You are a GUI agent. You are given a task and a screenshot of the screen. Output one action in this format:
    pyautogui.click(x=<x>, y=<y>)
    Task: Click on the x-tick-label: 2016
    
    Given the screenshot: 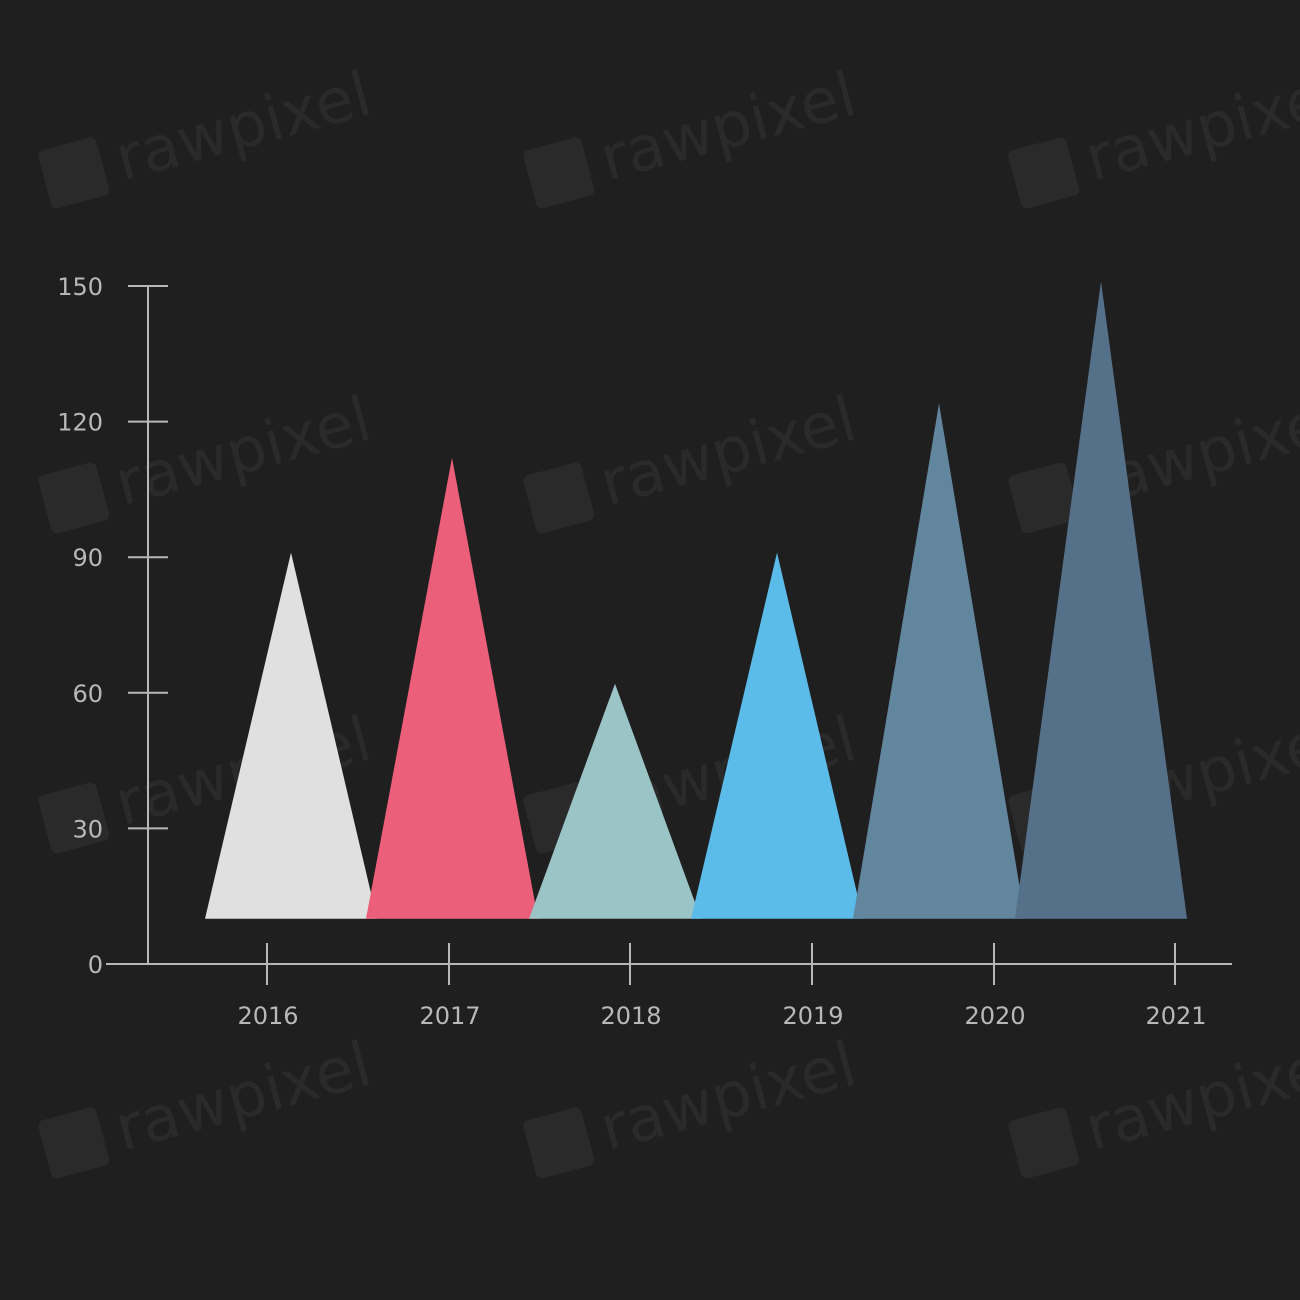 What is the action you would take?
    pyautogui.click(x=267, y=1016)
    